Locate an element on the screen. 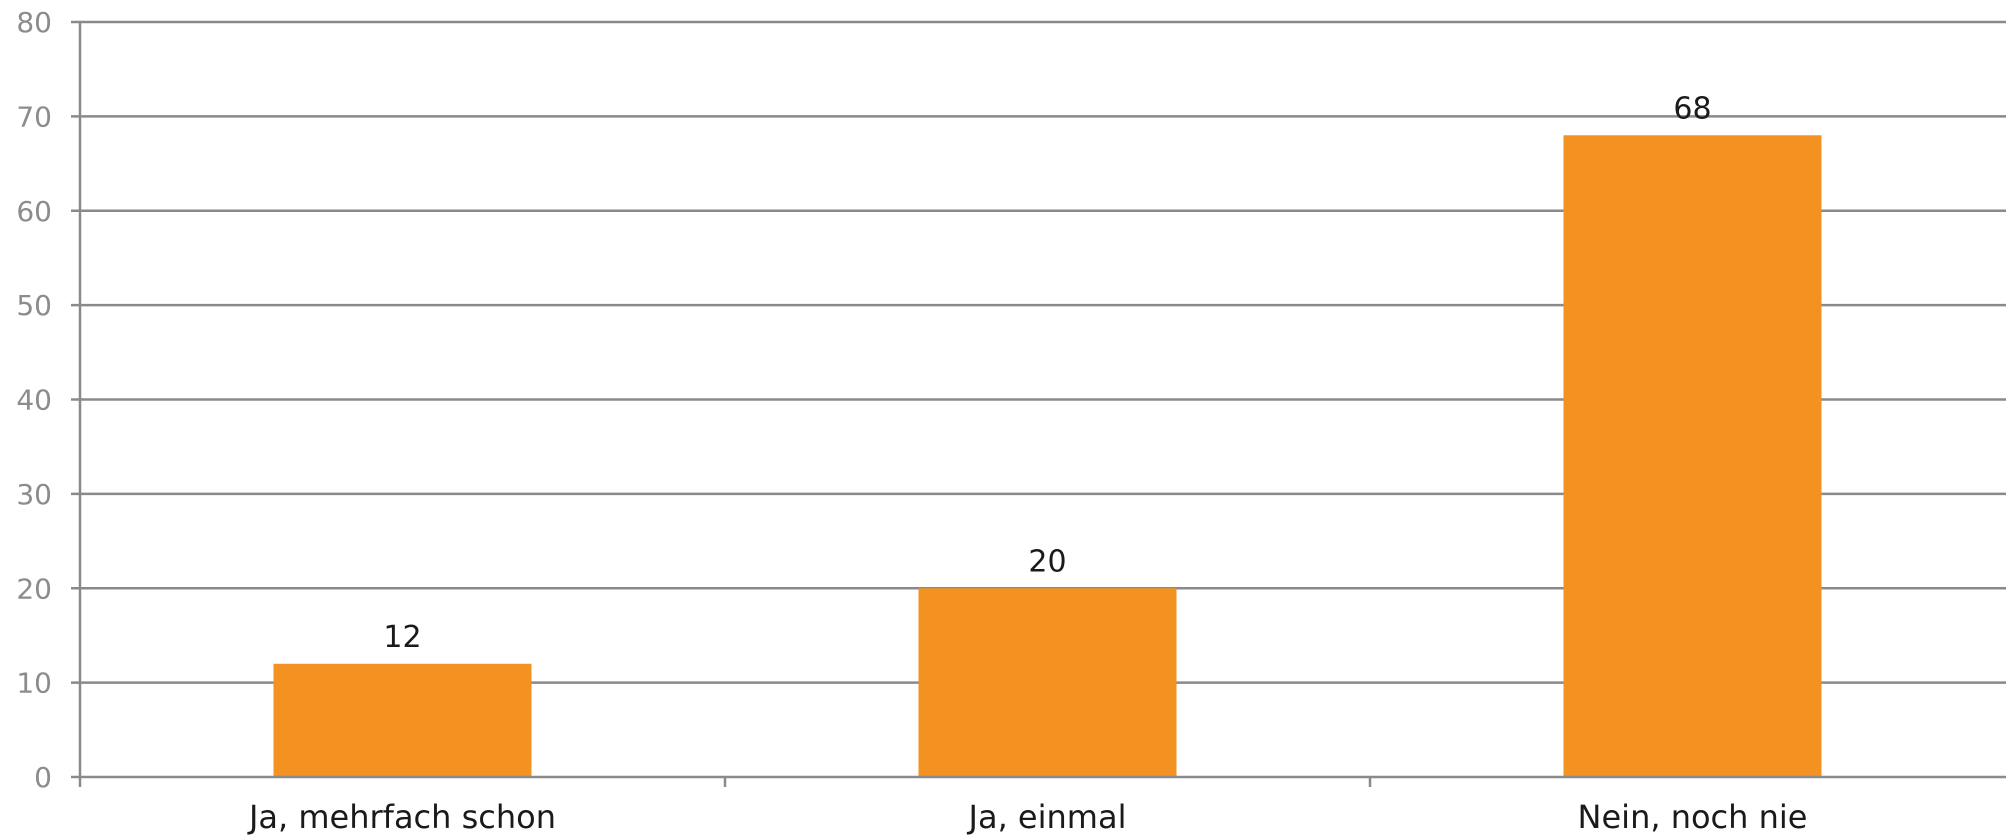 The image size is (2006, 836). y-tick-label-0: 0 is located at coordinates (43, 777).